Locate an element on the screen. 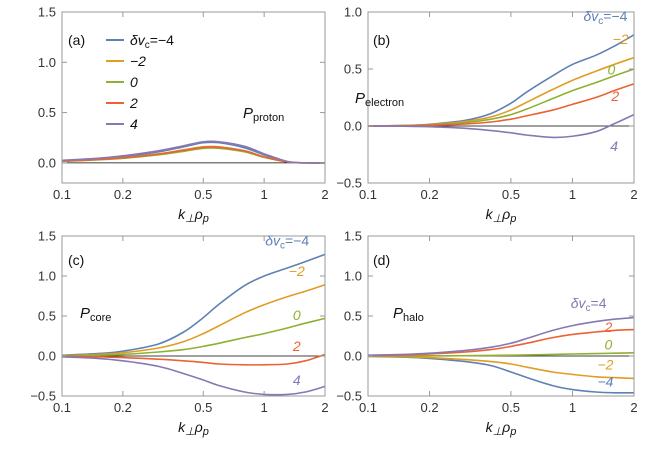 The width and height of the screenshot is (664, 464). legend-entry: δvc=−4 is located at coordinates (152, 41).